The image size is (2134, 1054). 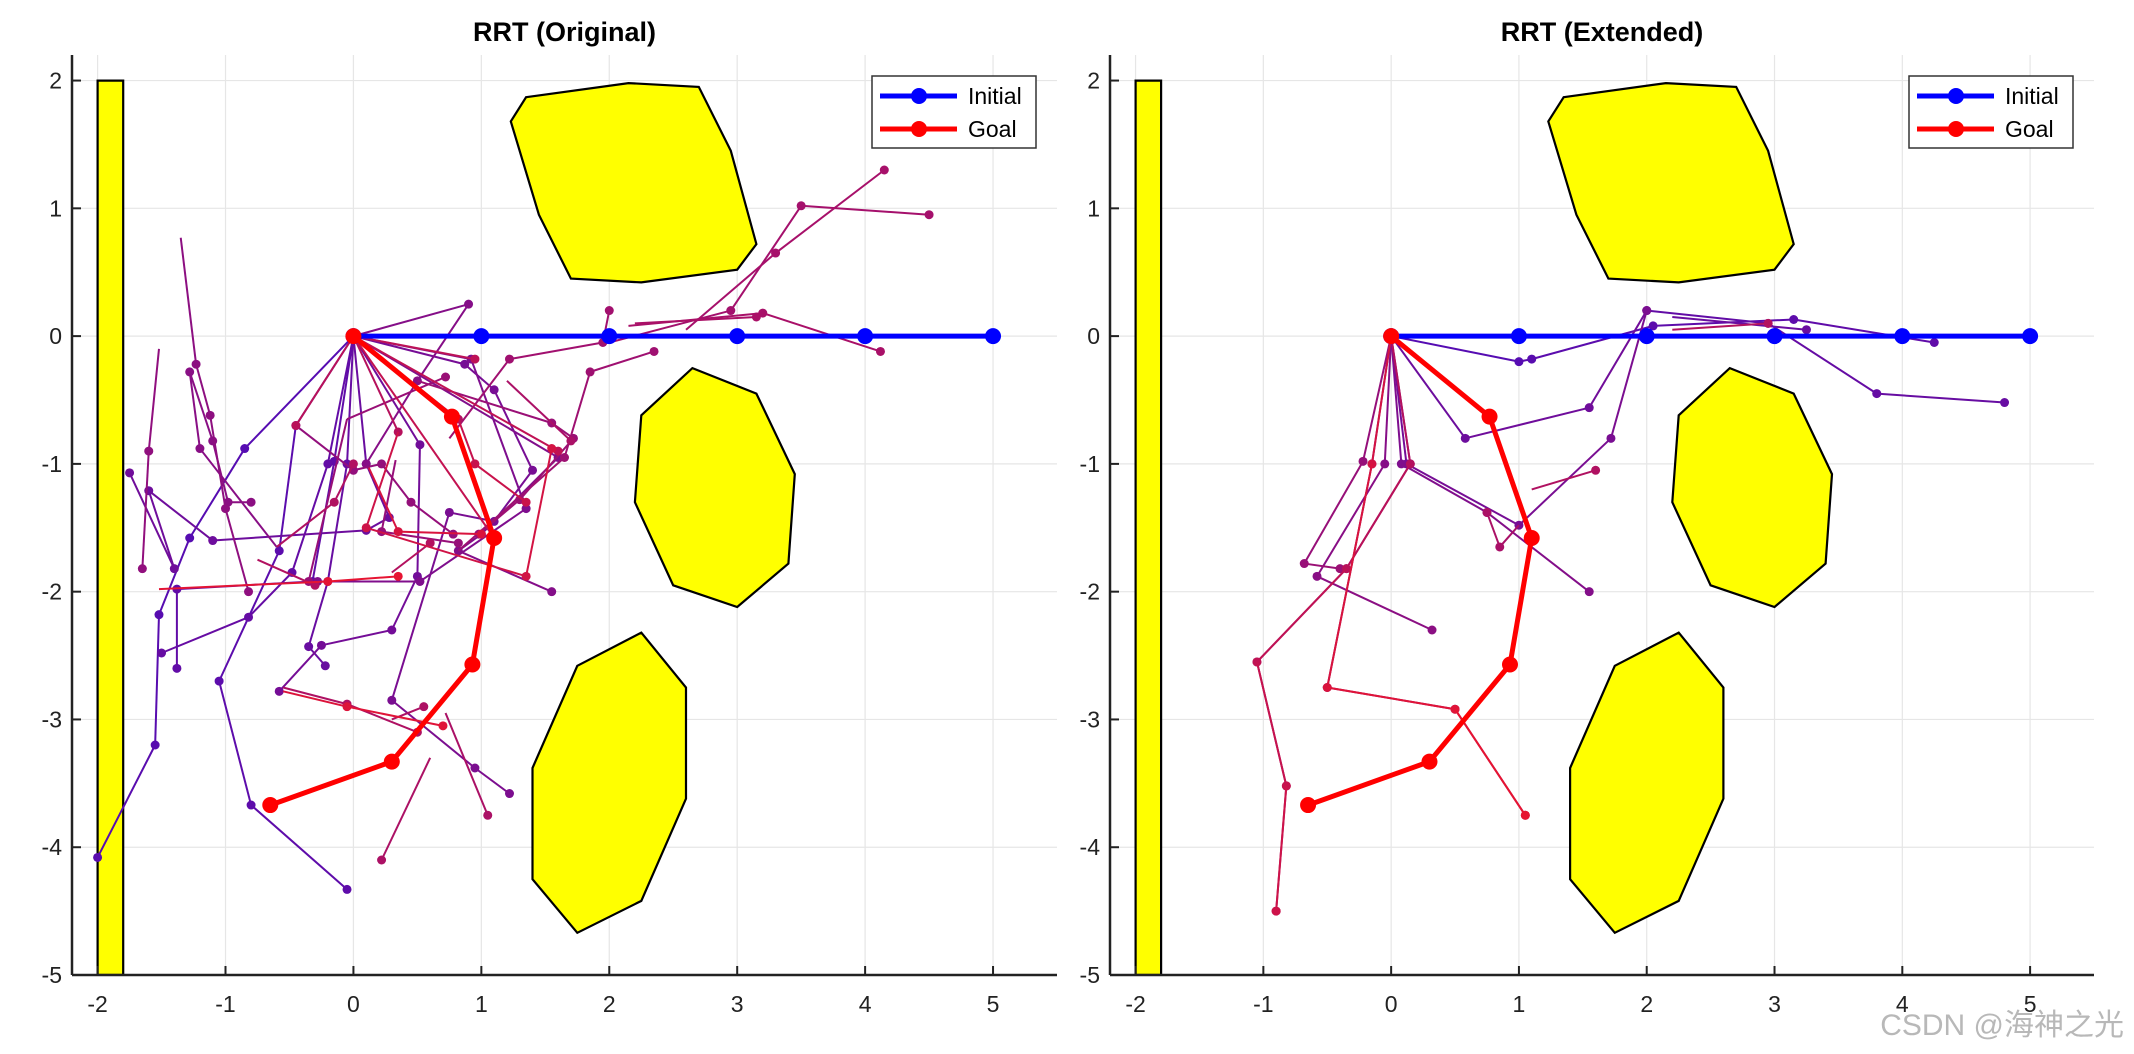 What do you see at coordinates (1646, 783) in the screenshot?
I see `obstacle` at bounding box center [1646, 783].